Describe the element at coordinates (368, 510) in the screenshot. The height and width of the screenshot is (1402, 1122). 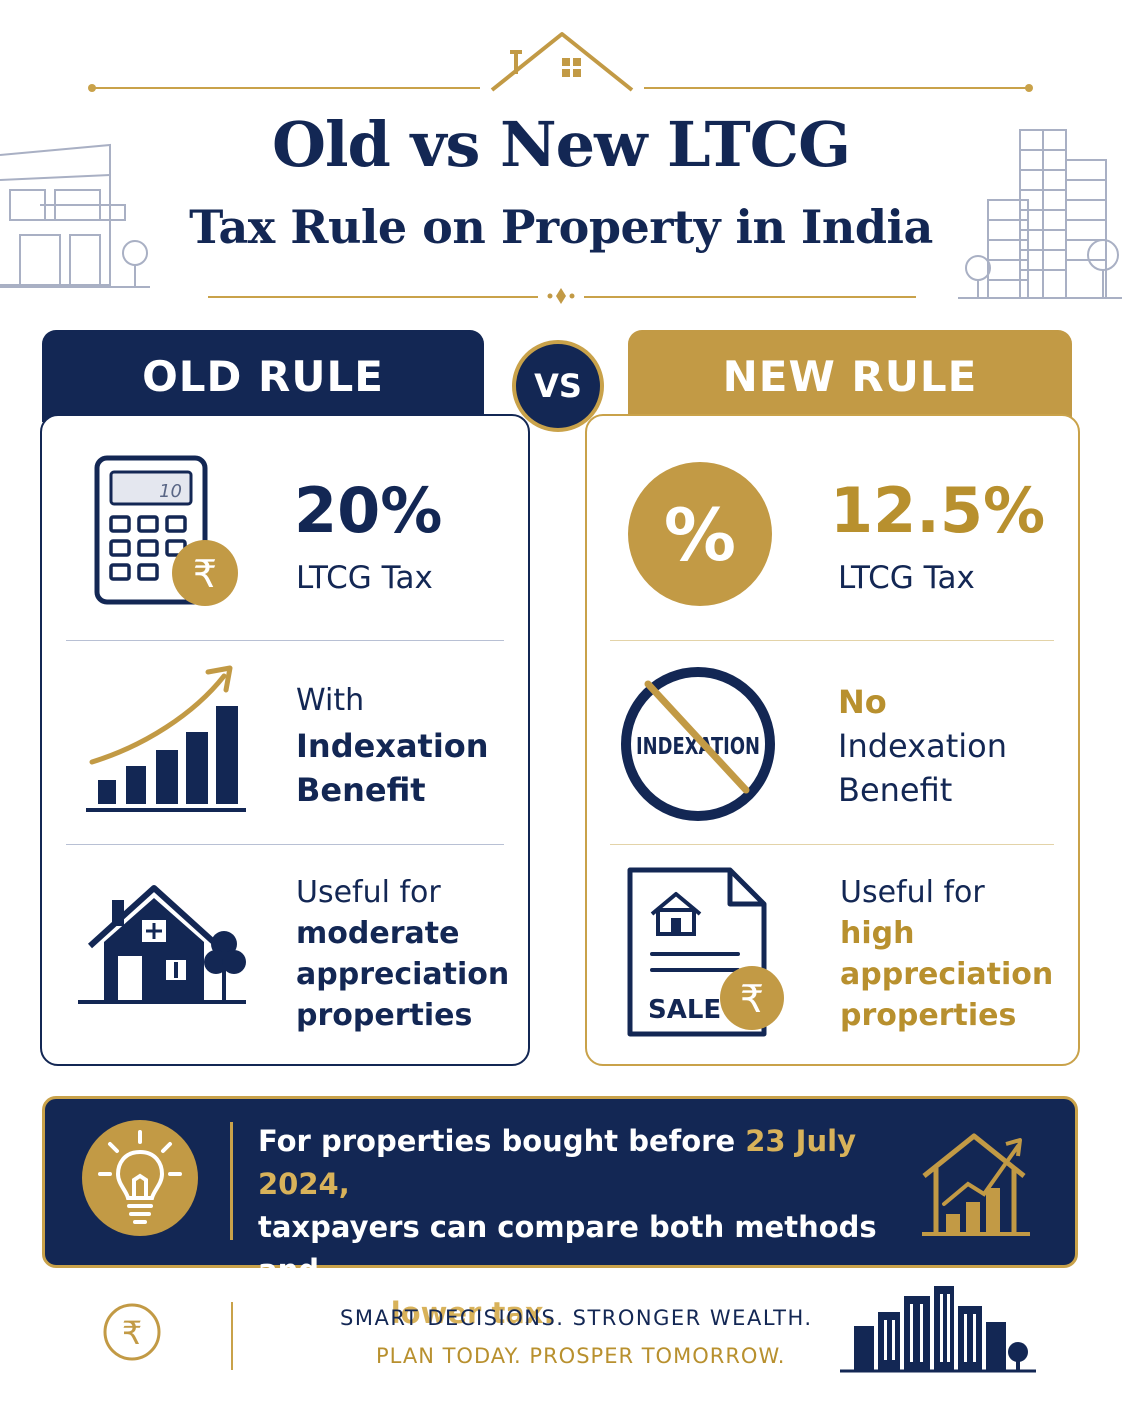
I see `old-rate: 20%` at that location.